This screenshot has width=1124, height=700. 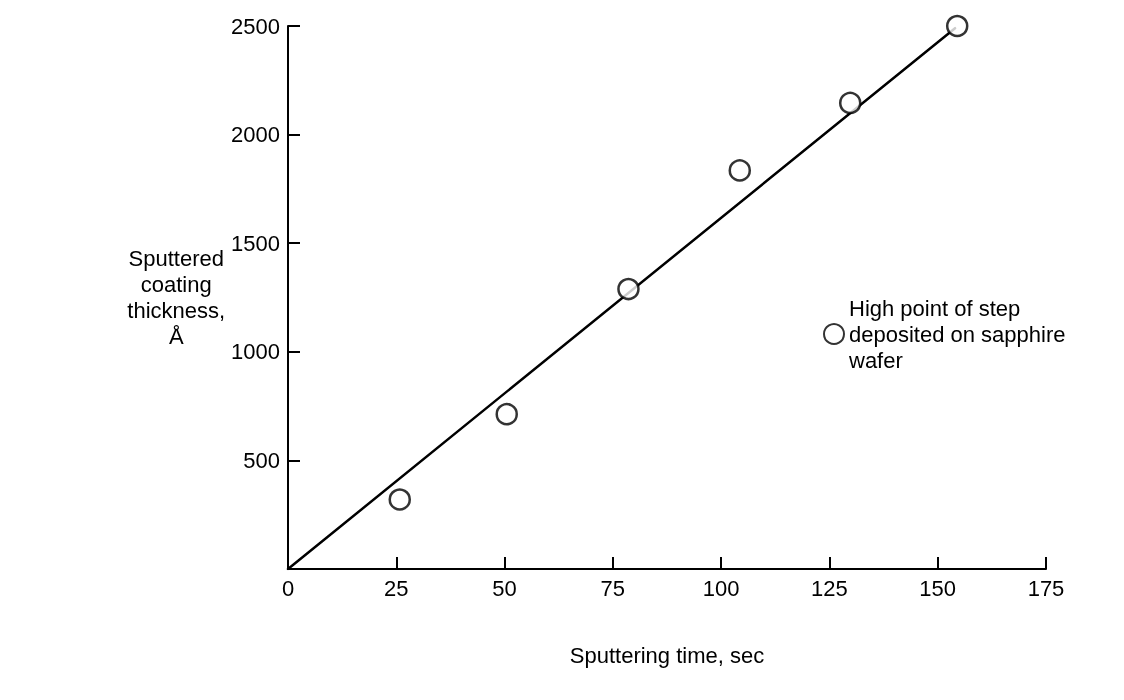 What do you see at coordinates (255, 26) in the screenshot?
I see `y-tick-label: 2500` at bounding box center [255, 26].